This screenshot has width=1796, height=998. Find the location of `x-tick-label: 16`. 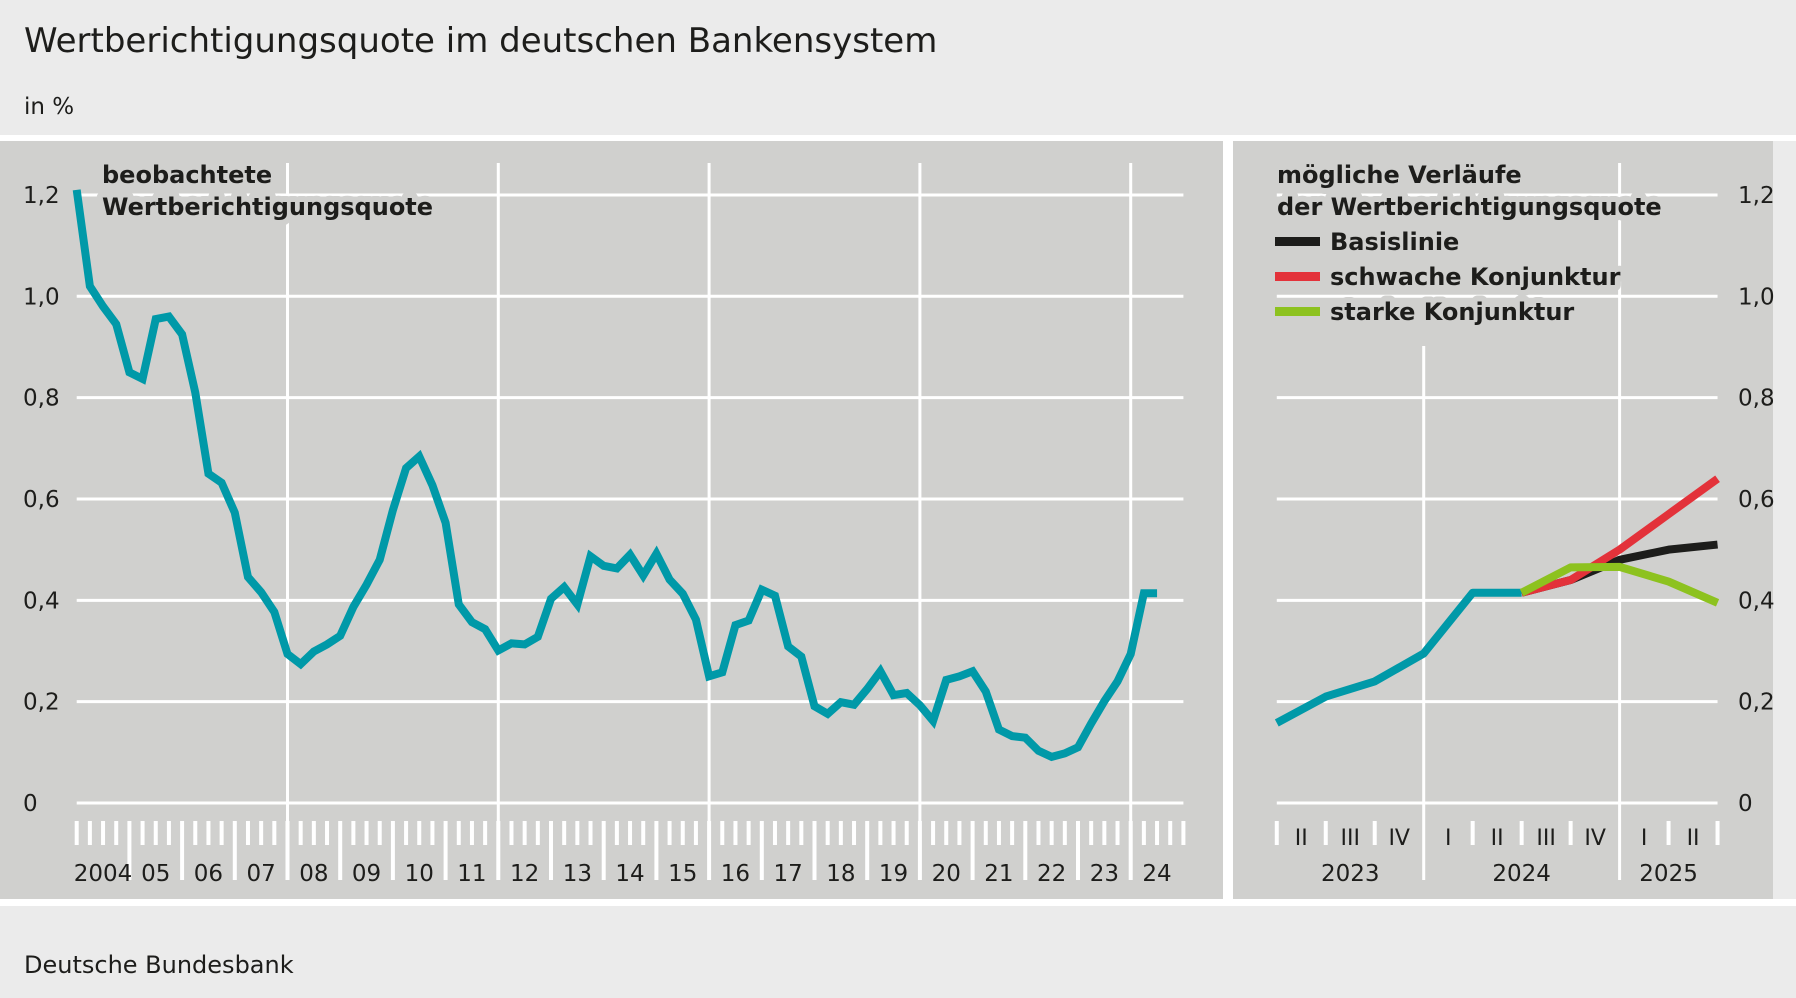

x-tick-label: 16 is located at coordinates (735, 874).